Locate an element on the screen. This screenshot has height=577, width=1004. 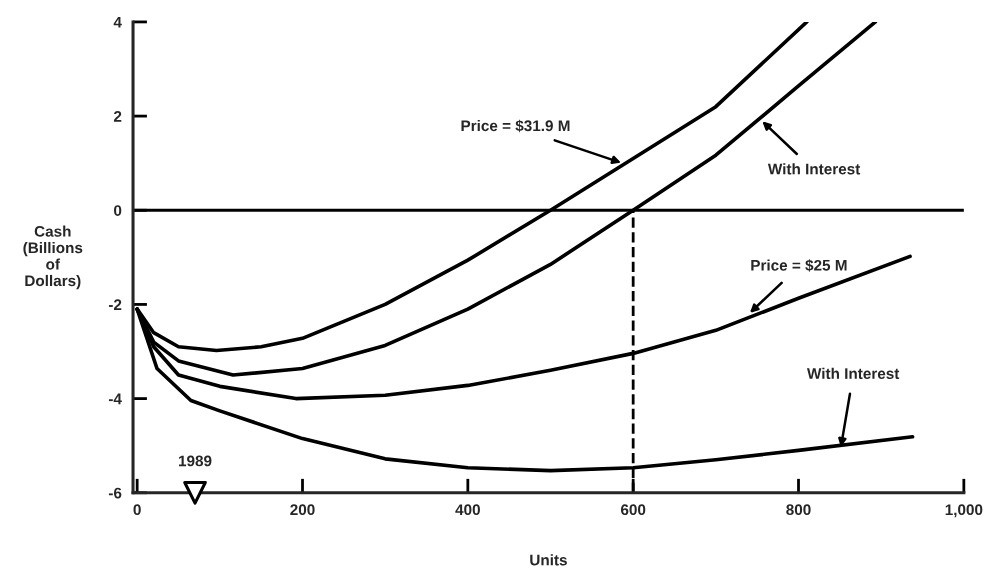
y-tick-label: -6 is located at coordinates (115, 493).